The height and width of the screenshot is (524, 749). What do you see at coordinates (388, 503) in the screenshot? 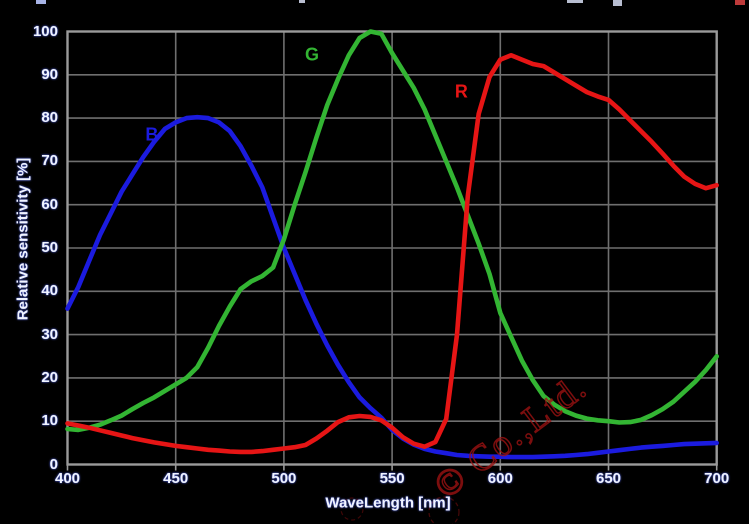
I see `x-axis-title: WaveLength [nm]` at bounding box center [388, 503].